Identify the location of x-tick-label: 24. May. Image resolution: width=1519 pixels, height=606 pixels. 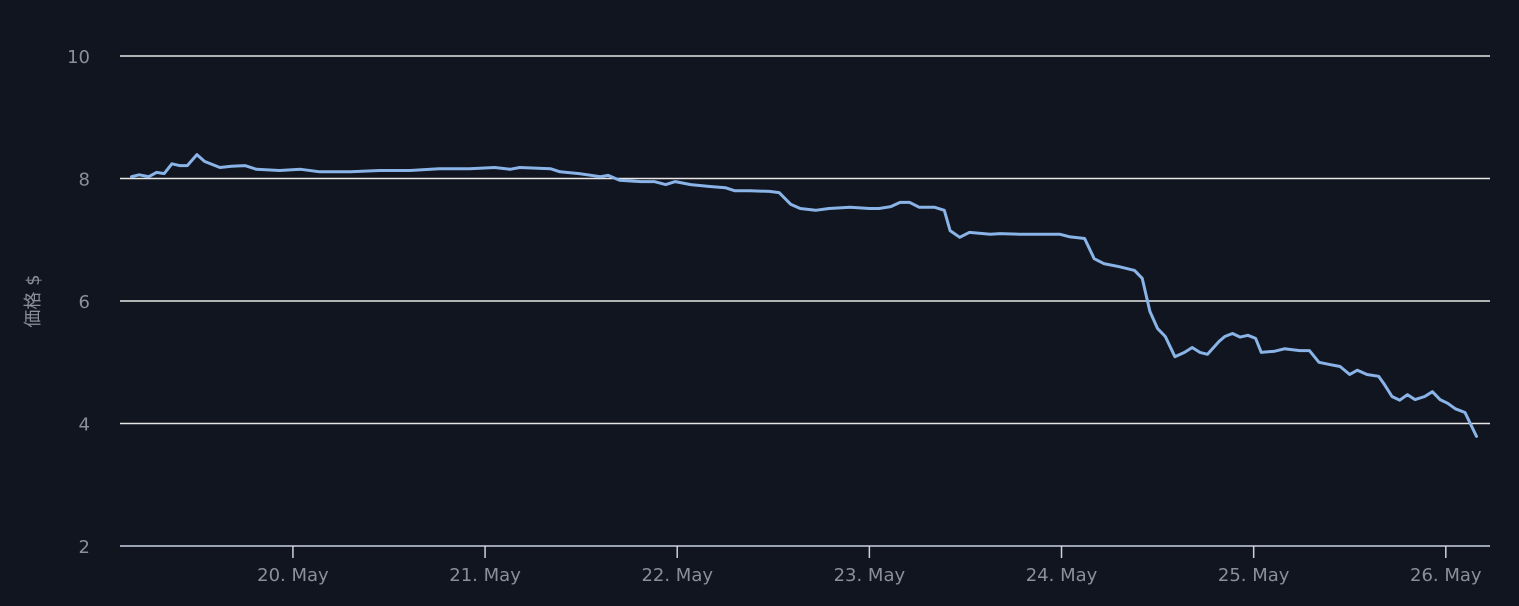
(1062, 575).